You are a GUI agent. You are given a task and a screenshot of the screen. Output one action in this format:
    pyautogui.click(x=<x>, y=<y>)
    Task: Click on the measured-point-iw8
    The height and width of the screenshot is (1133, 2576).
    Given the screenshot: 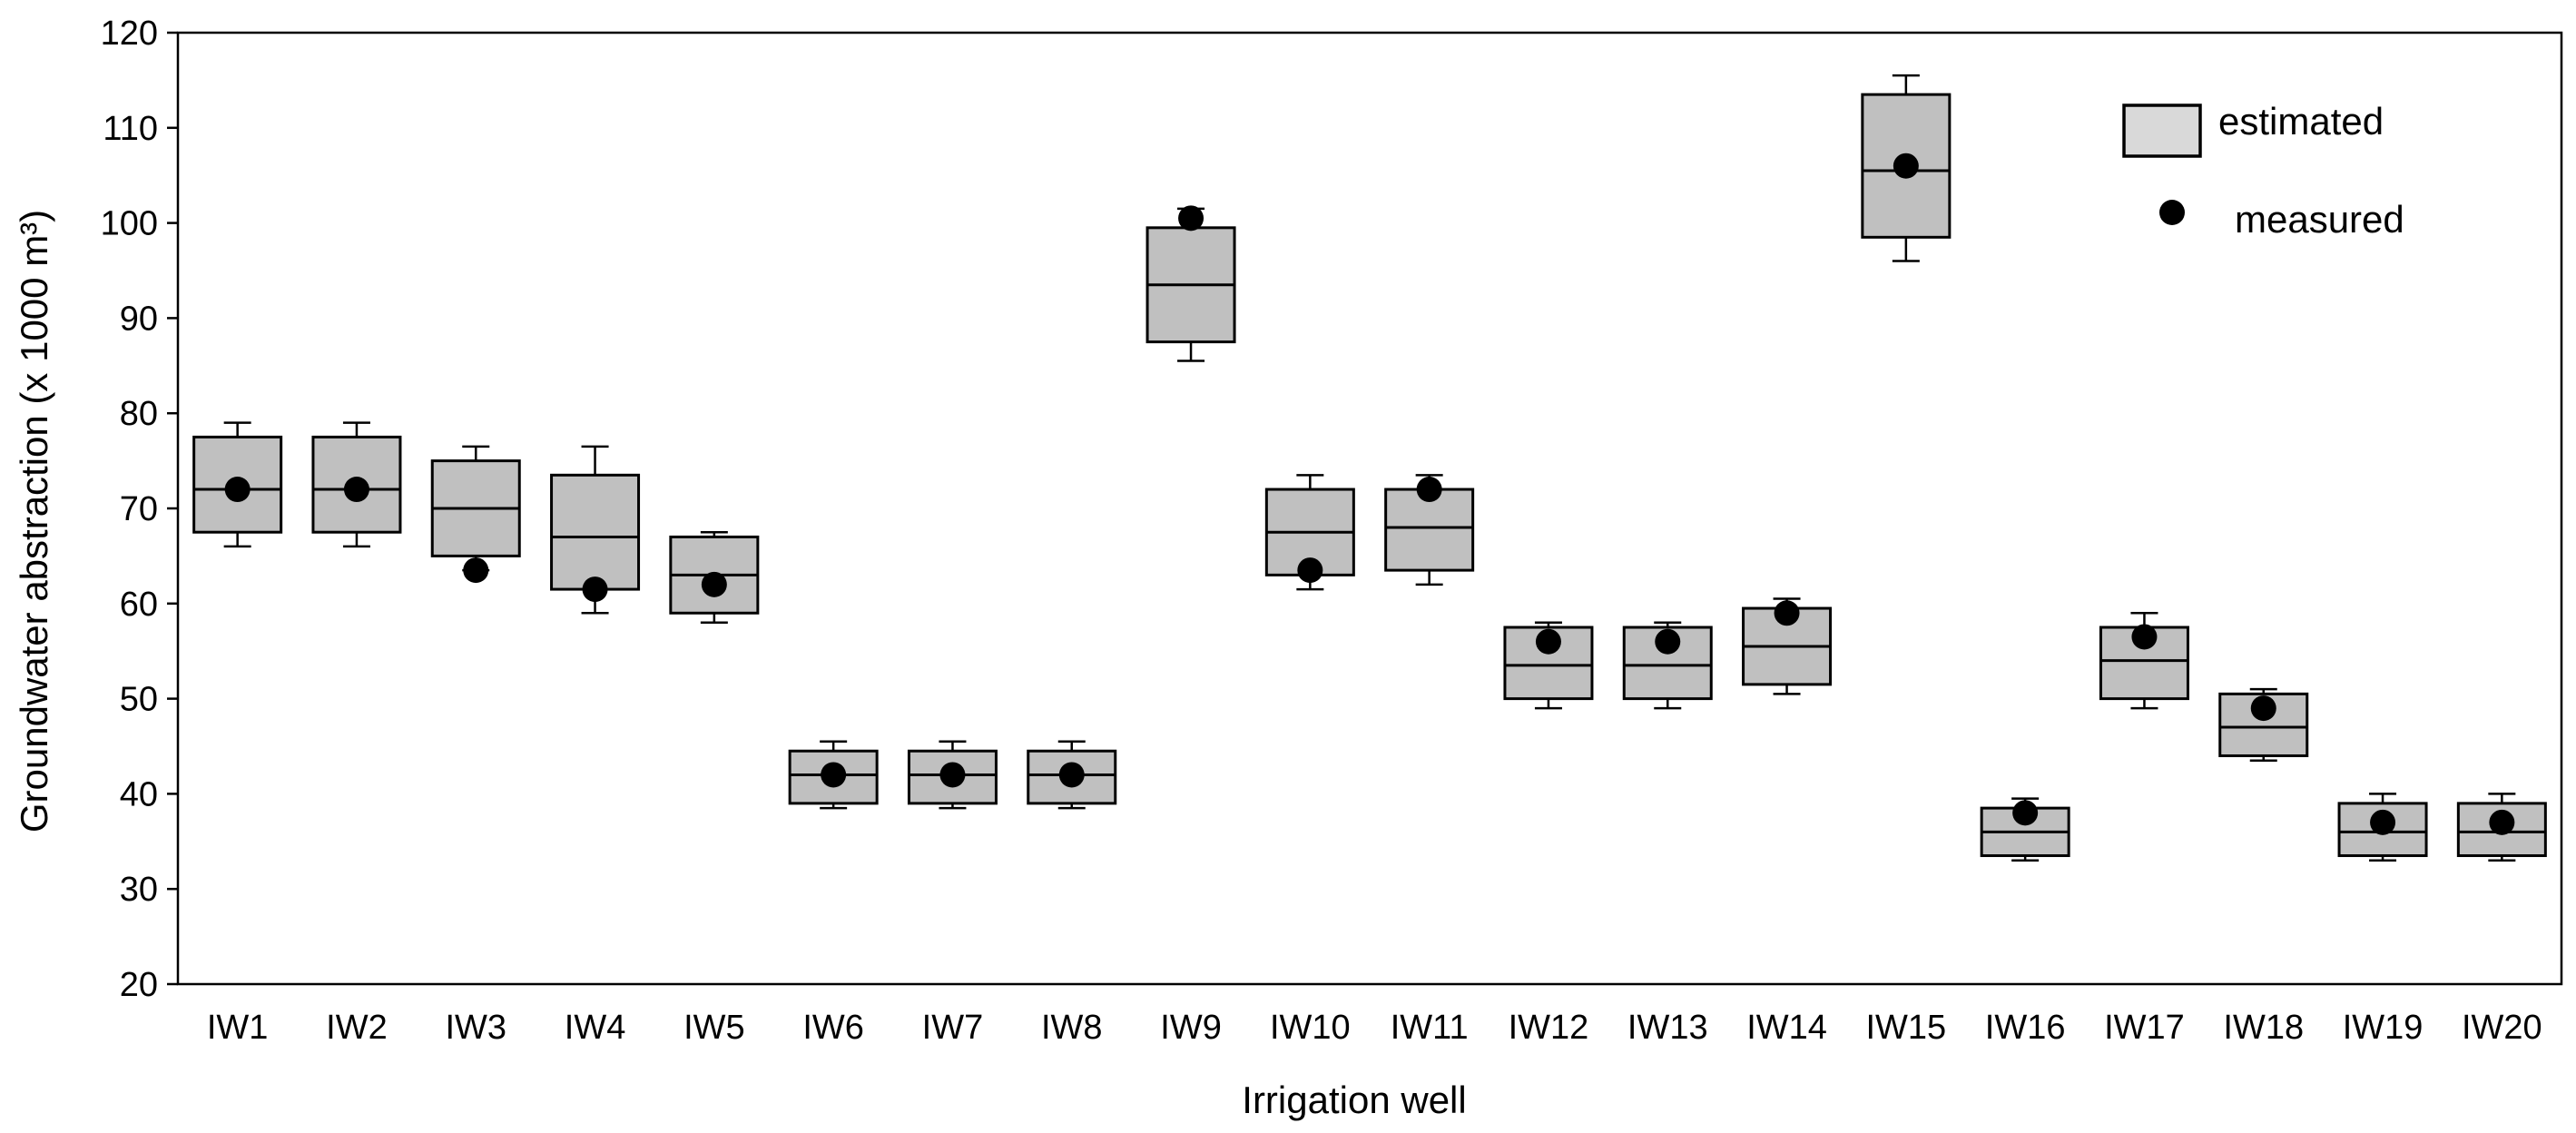 What is the action you would take?
    pyautogui.click(x=1071, y=775)
    